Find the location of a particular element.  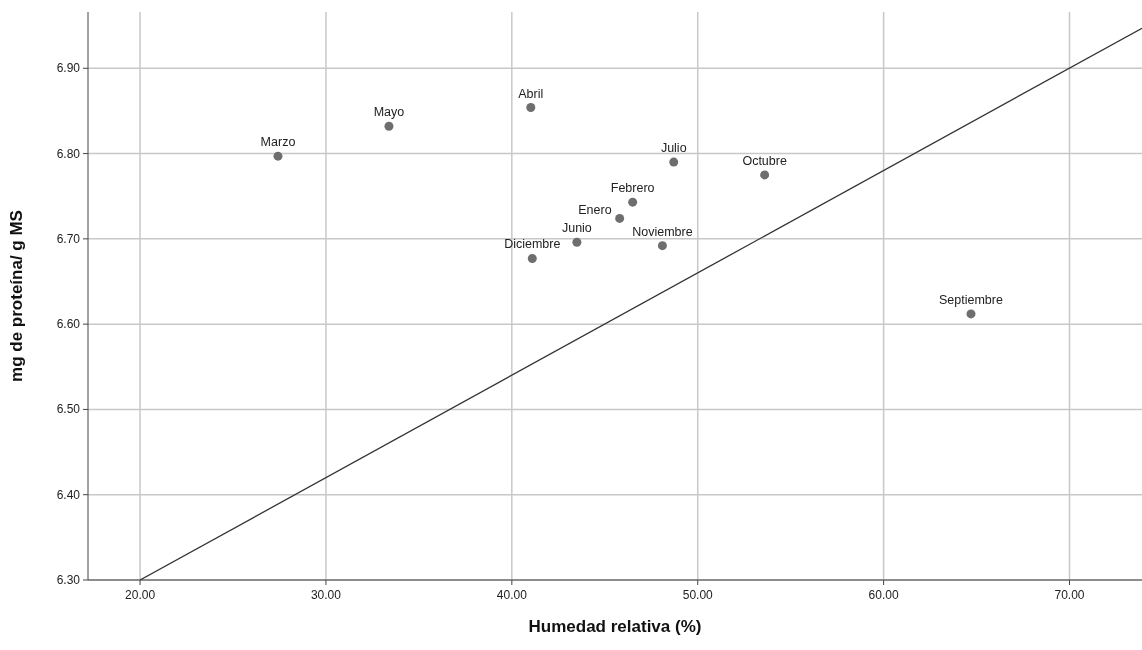

annotation: Enero is located at coordinates (595, 210).